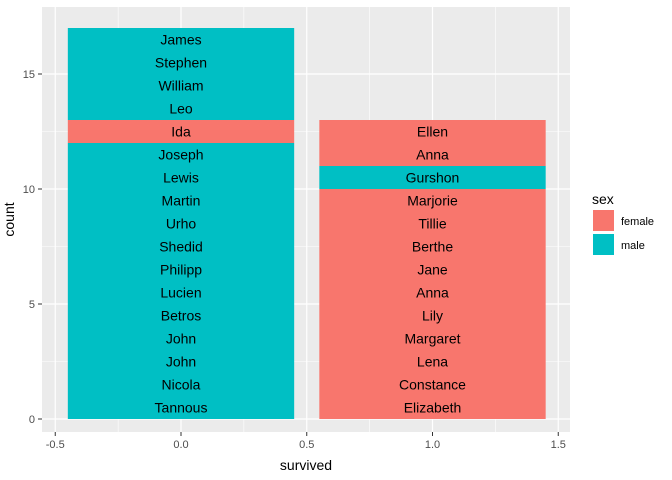 Image resolution: width=672 pixels, height=480 pixels. I want to click on bar-segment-label: Tannous, so click(181, 408).